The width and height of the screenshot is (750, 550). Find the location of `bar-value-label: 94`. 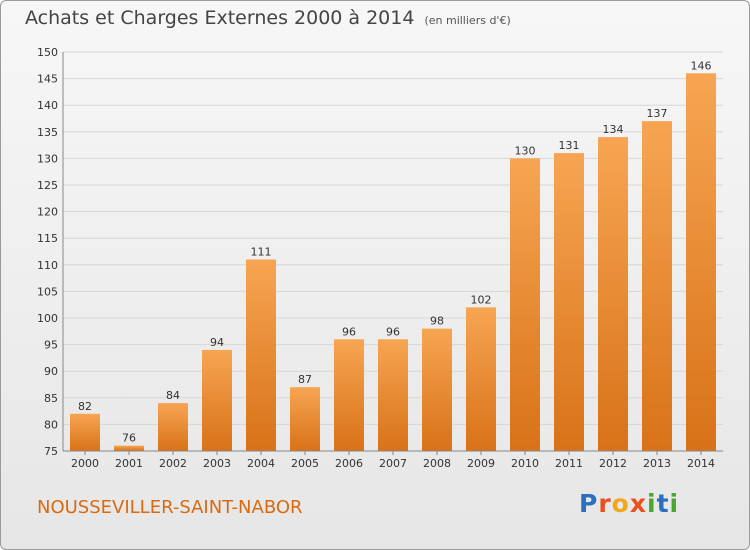

bar-value-label: 94 is located at coordinates (217, 342).